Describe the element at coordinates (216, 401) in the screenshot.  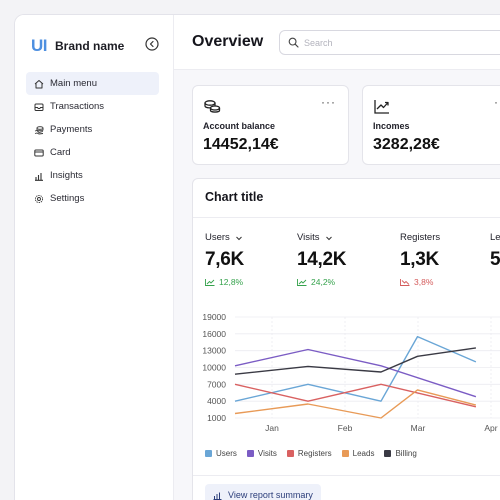
I see `y-tick-label: 4000` at that location.